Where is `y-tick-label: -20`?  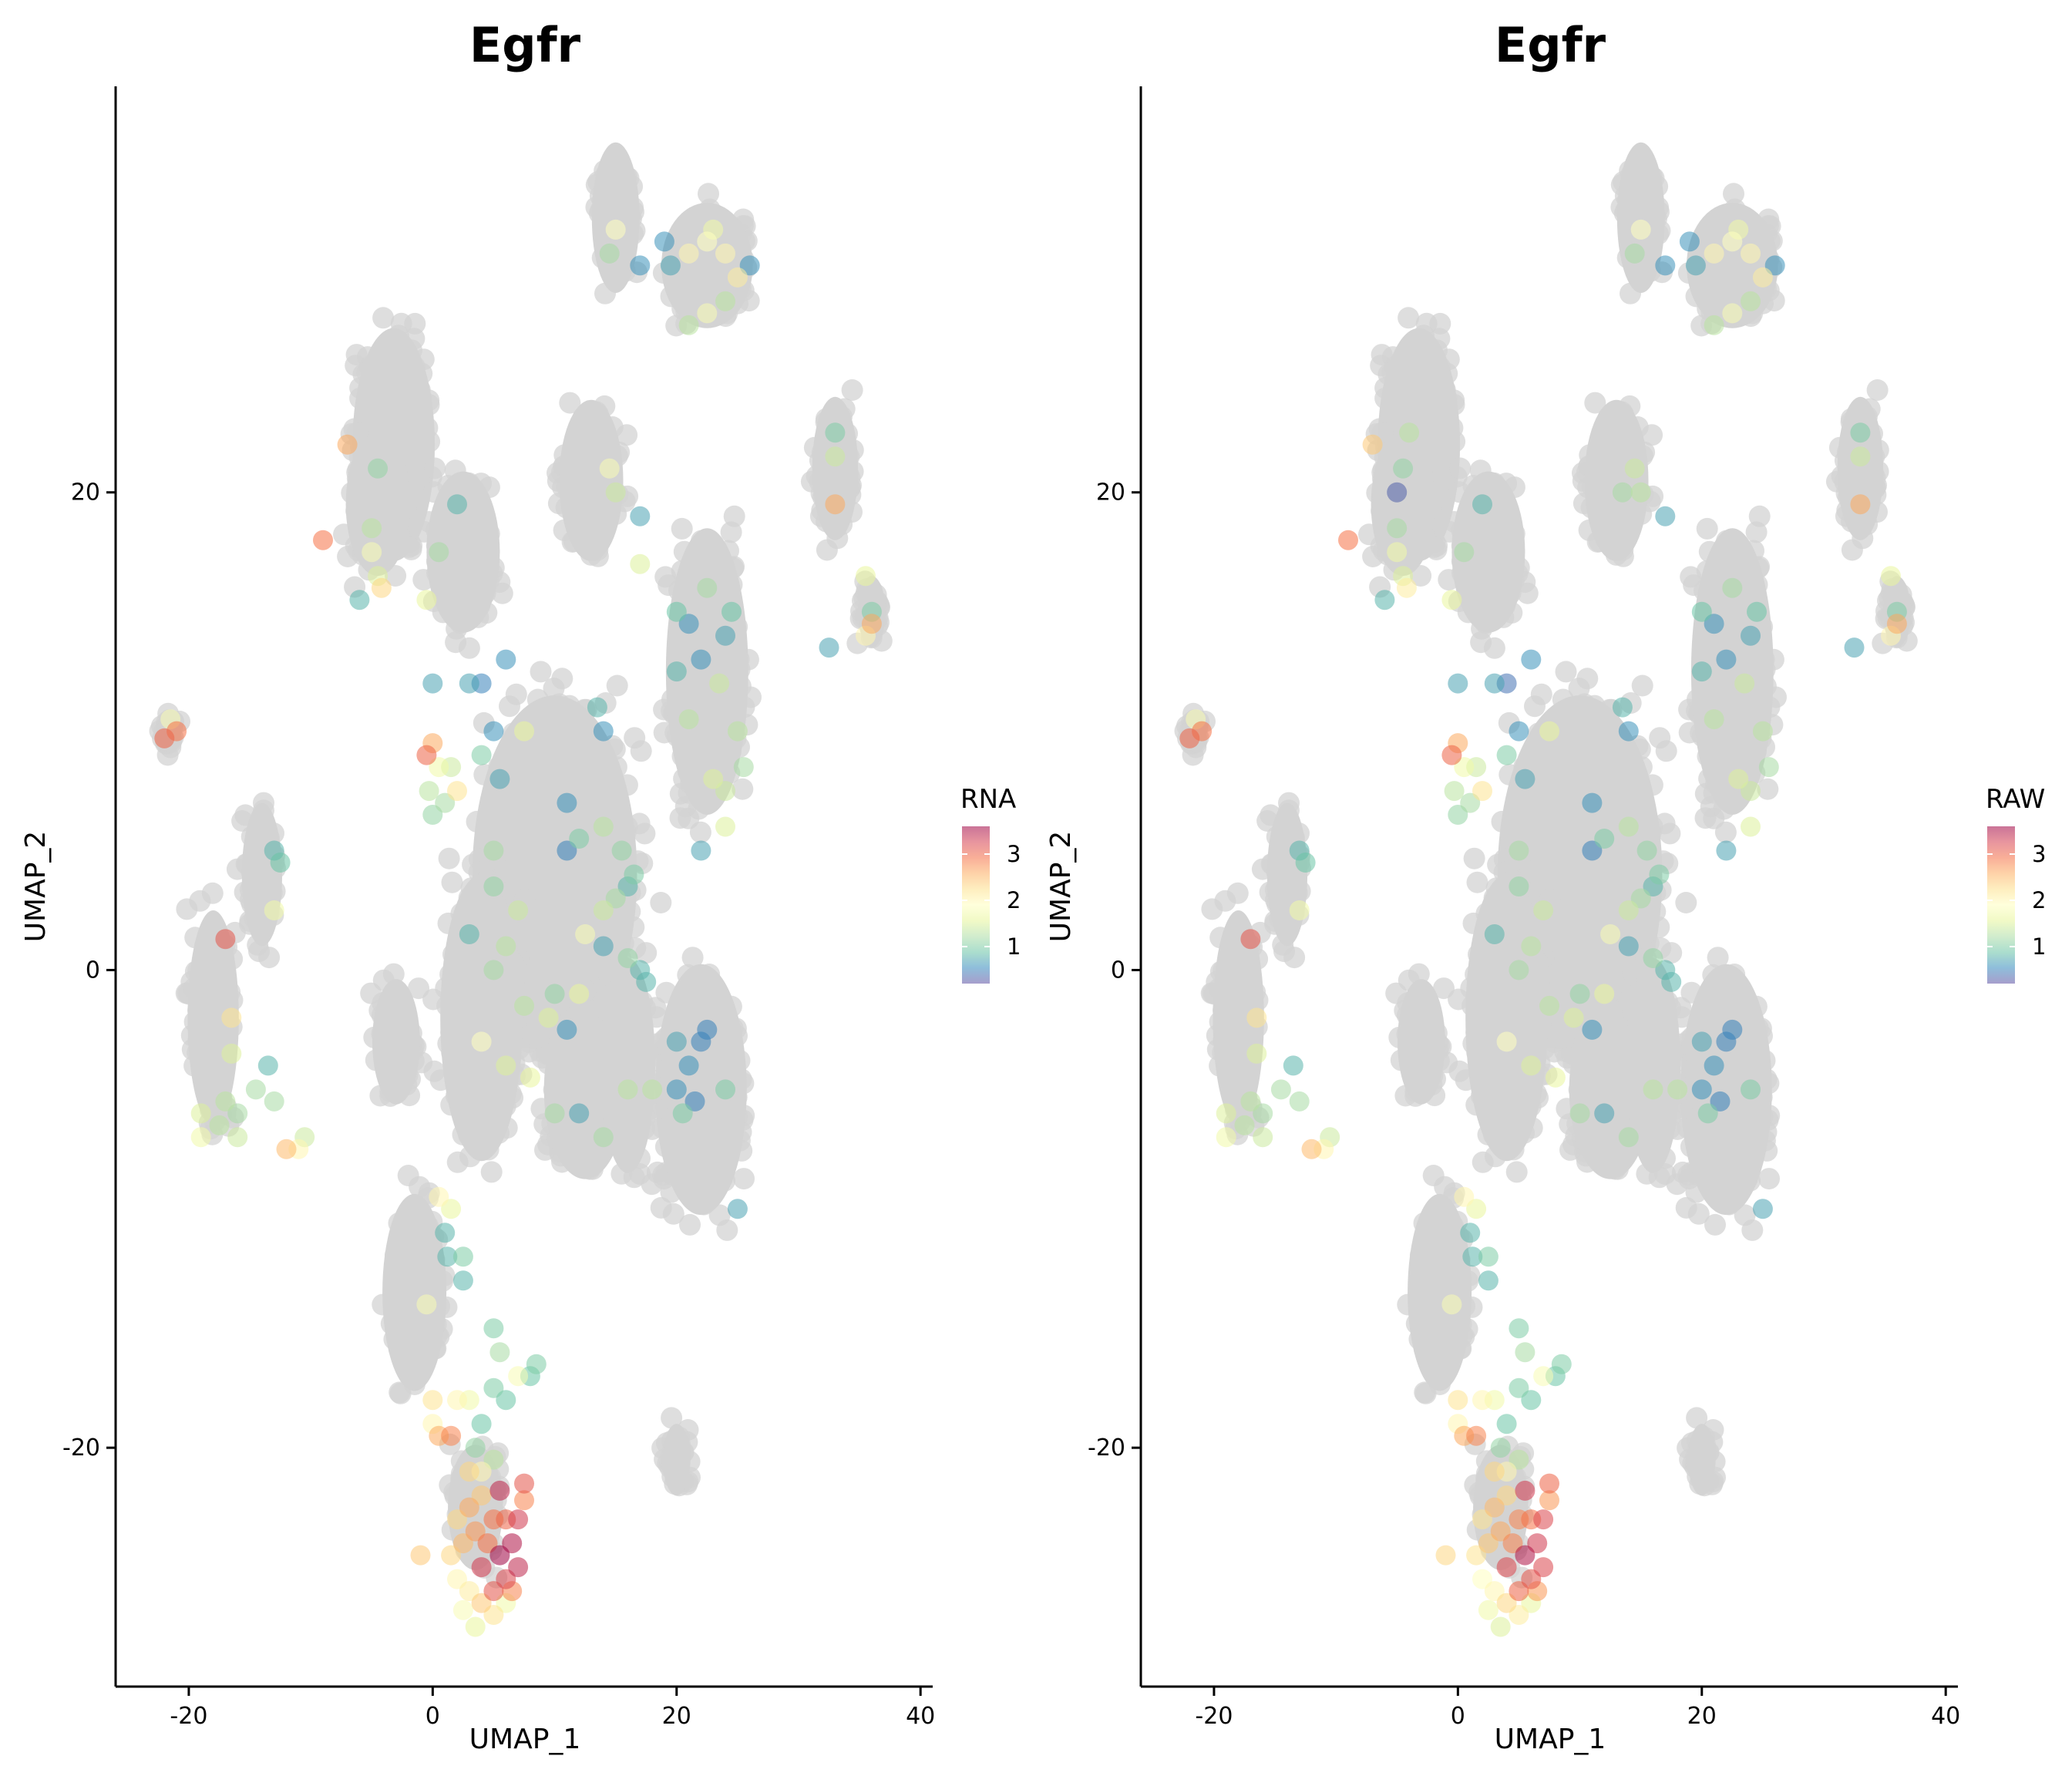
y-tick-label: -20 is located at coordinates (81, 1449).